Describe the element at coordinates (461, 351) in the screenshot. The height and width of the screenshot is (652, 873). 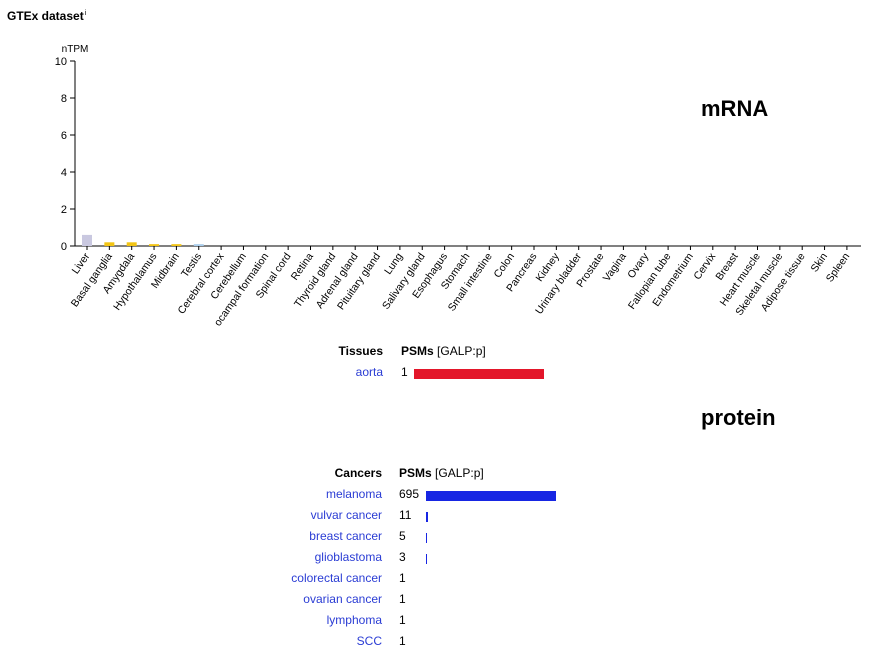
I see `tissues-psms-suffix: [GALP:p]` at that location.